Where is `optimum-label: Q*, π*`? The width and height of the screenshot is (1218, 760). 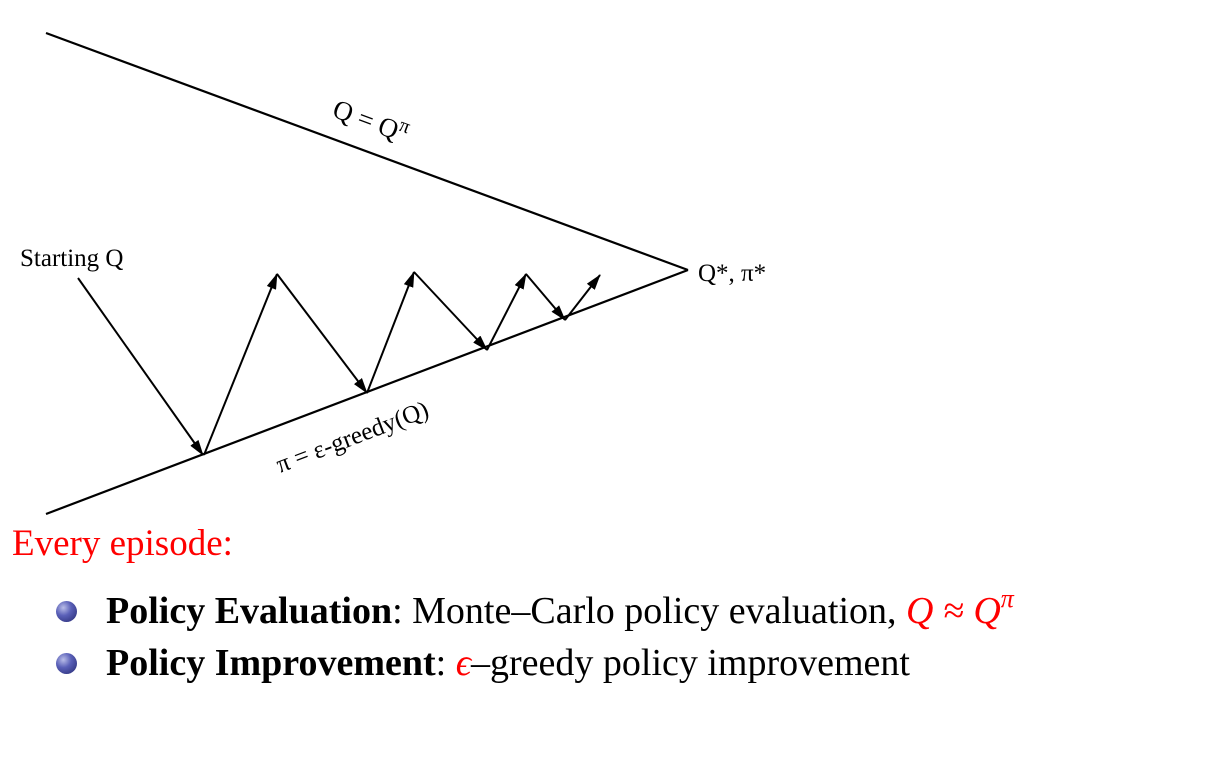
optimum-label: Q*, π* is located at coordinates (732, 273).